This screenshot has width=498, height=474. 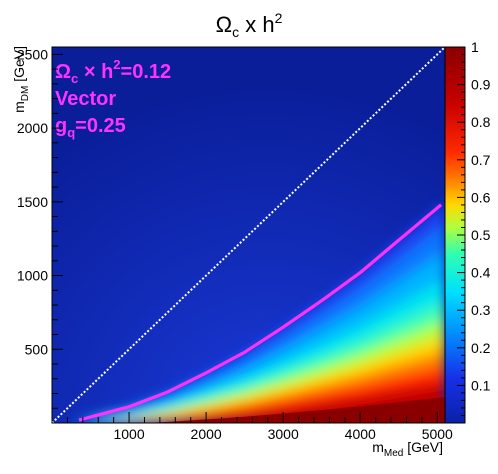 What do you see at coordinates (40, 235) in the screenshot?
I see `y-axis: 500 1000 1500 2000 2500` at bounding box center [40, 235].